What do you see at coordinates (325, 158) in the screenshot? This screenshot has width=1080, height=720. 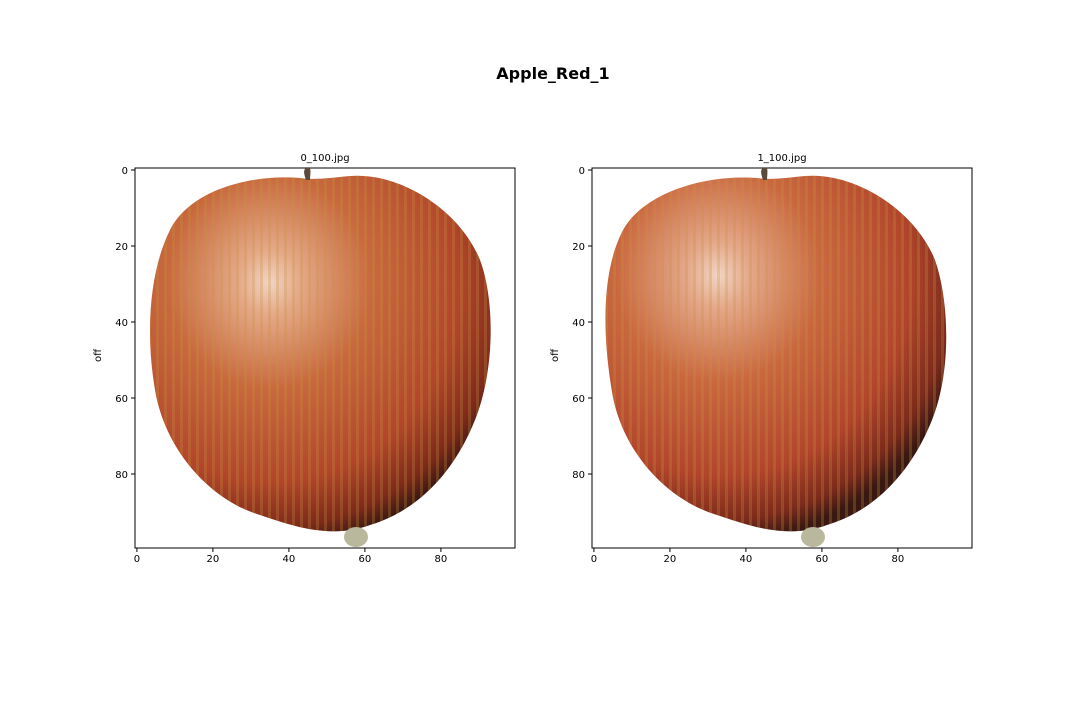 I see `panel-title: 0_100.jpg` at bounding box center [325, 158].